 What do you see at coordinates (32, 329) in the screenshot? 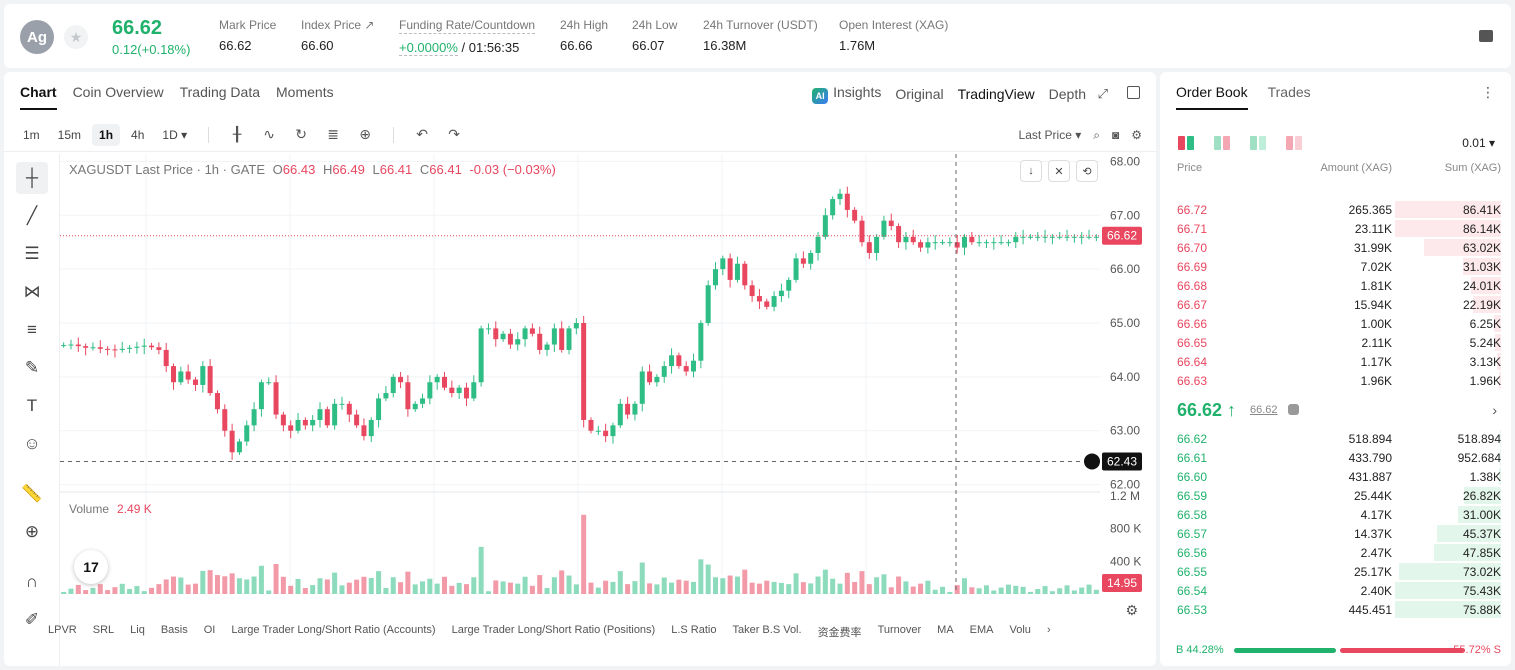
I see `fib-icon: ≡` at bounding box center [32, 329].